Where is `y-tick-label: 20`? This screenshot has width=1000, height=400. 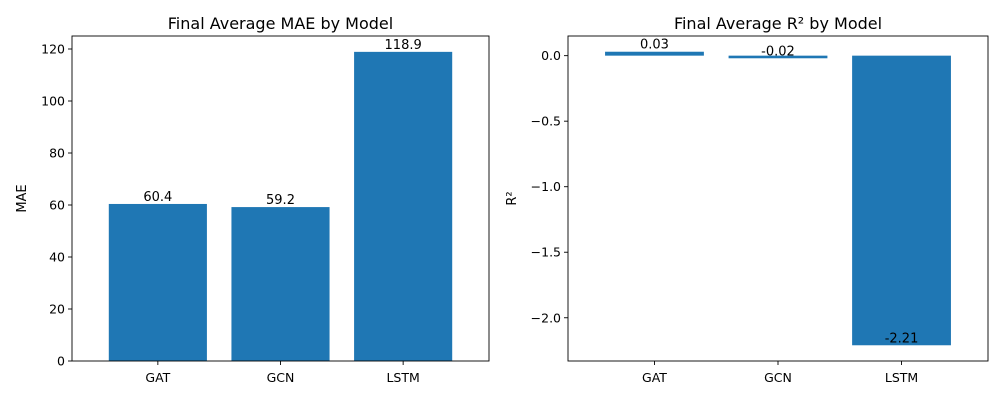
y-tick-label: 20 is located at coordinates (57, 309).